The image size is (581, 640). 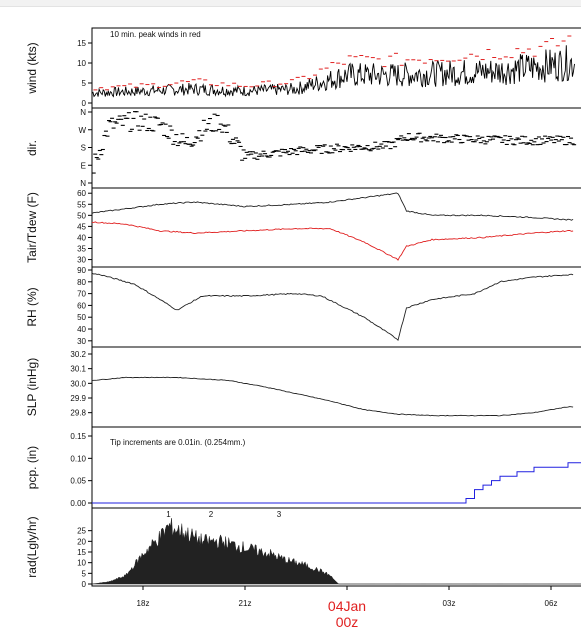 I want to click on y-axis-label: wind (kts), so click(x=32, y=68).